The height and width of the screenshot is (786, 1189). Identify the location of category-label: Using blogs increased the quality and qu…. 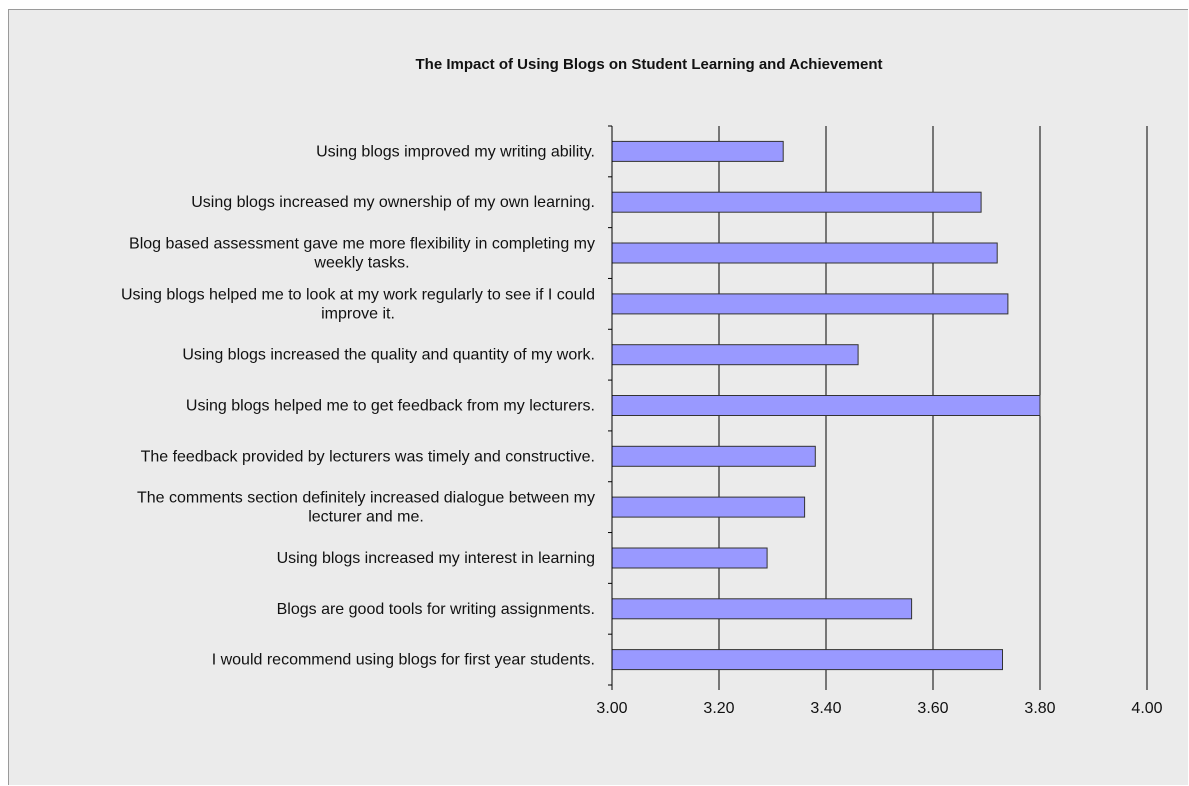
(388, 355).